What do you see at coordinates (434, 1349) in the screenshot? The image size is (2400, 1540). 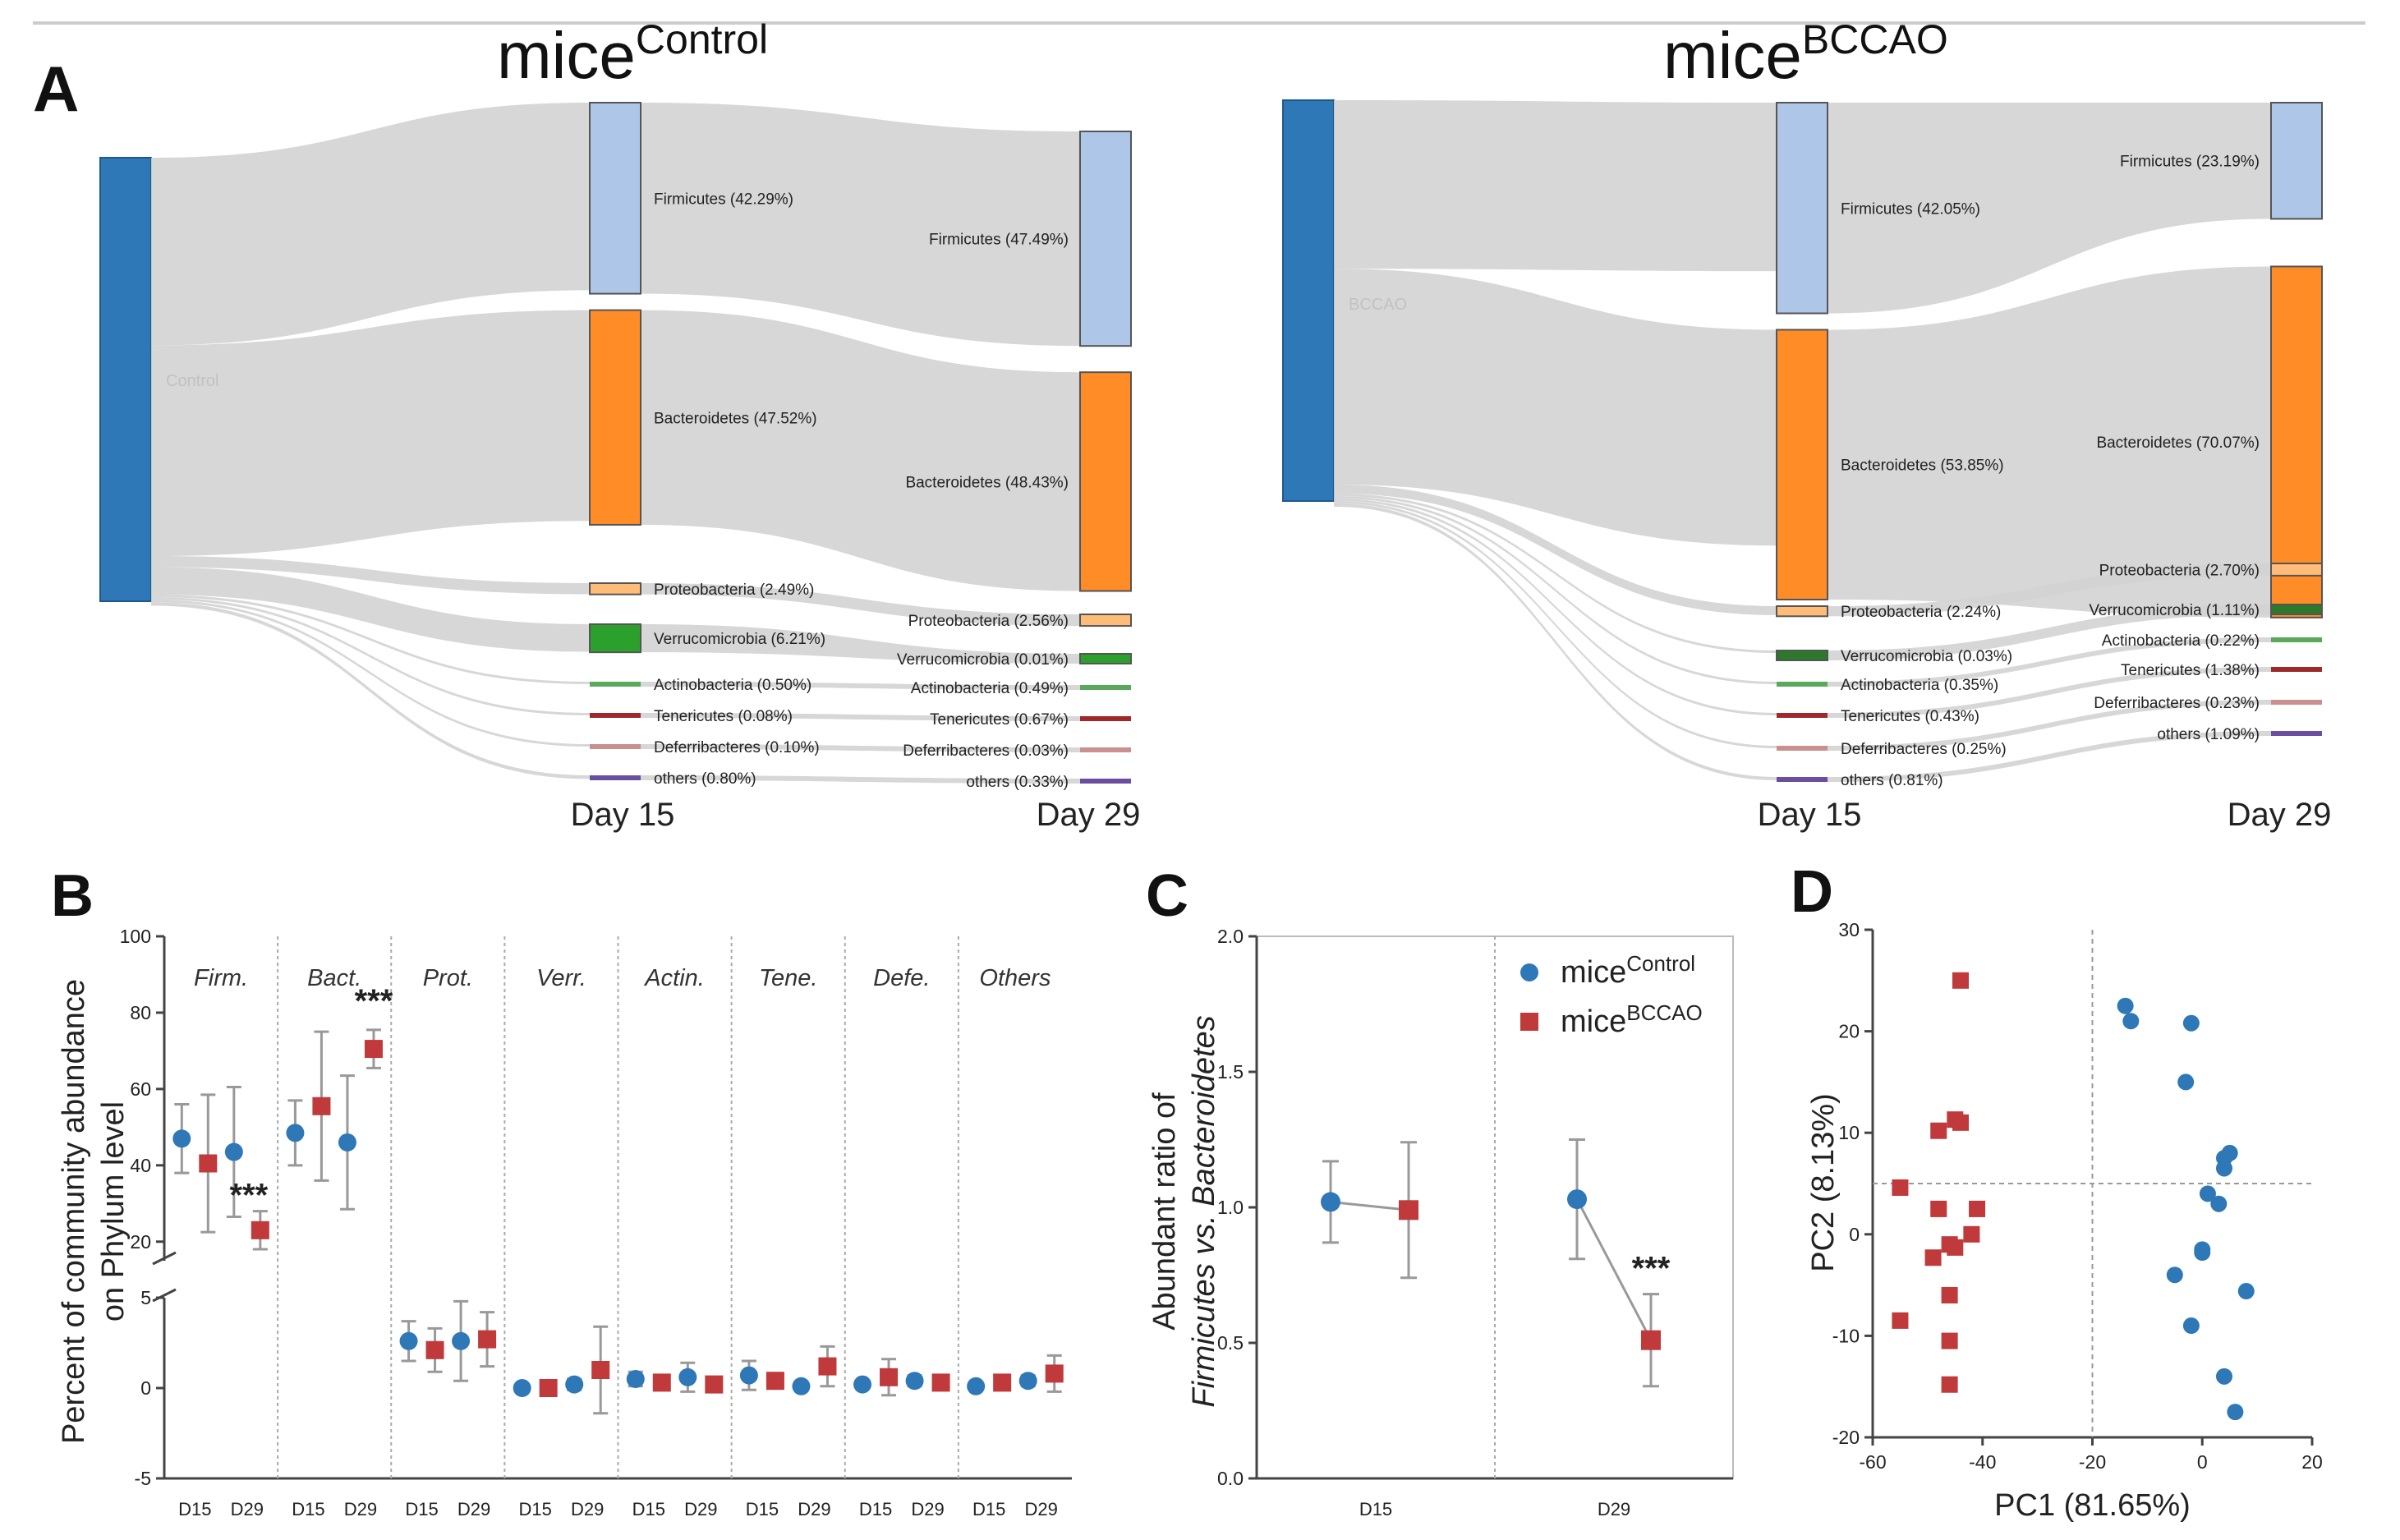 I see `point-bccao-prot` at bounding box center [434, 1349].